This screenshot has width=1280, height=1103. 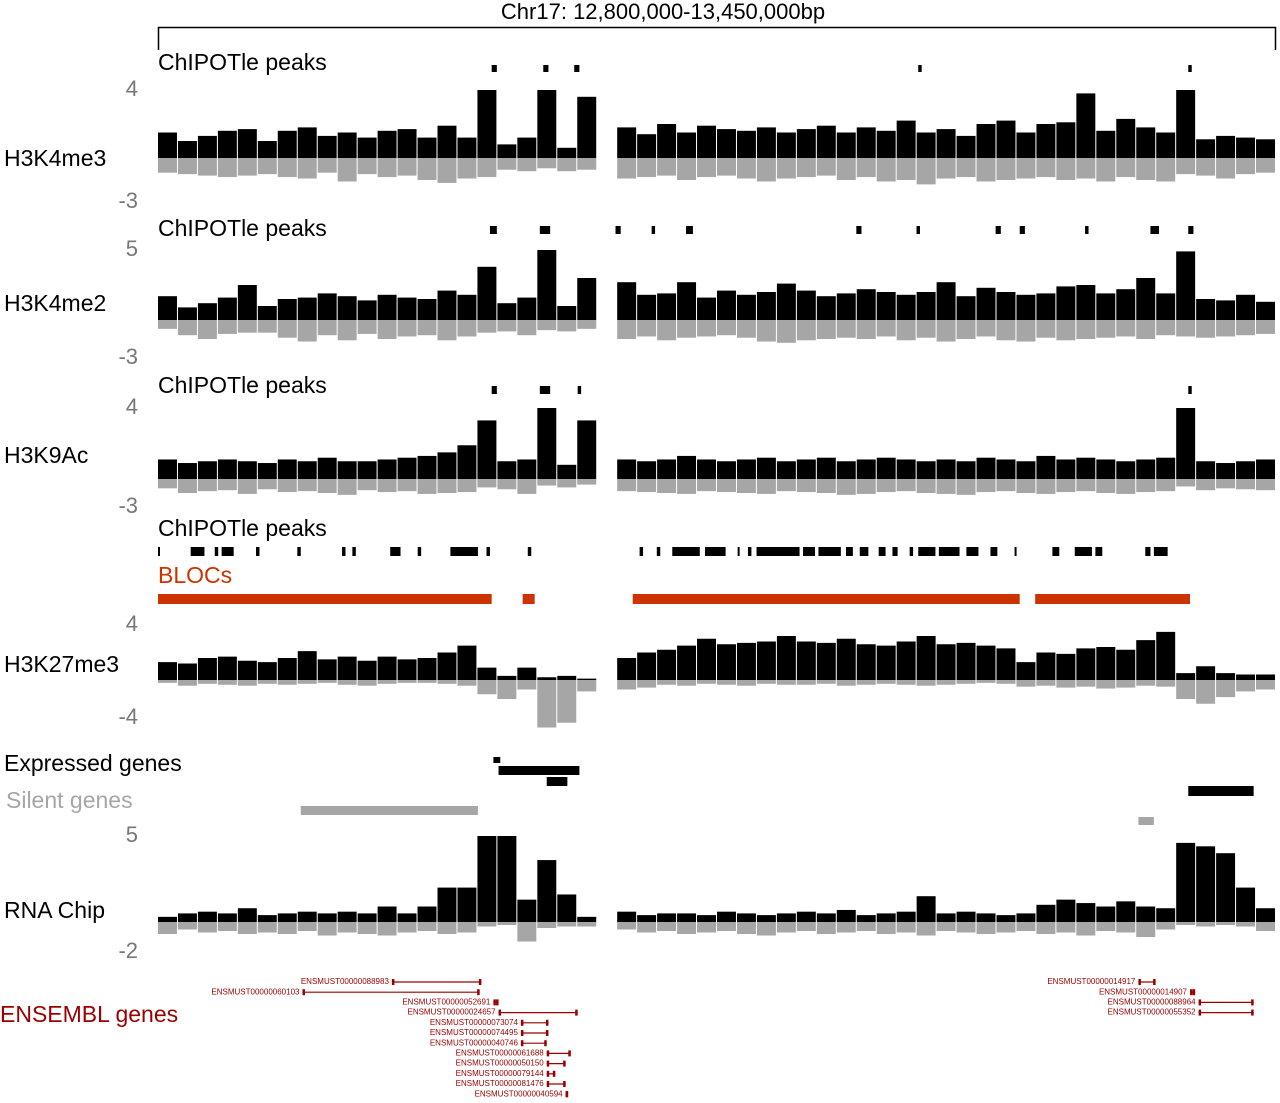 What do you see at coordinates (132, 834) in the screenshot?
I see `y-tick-label: 5` at bounding box center [132, 834].